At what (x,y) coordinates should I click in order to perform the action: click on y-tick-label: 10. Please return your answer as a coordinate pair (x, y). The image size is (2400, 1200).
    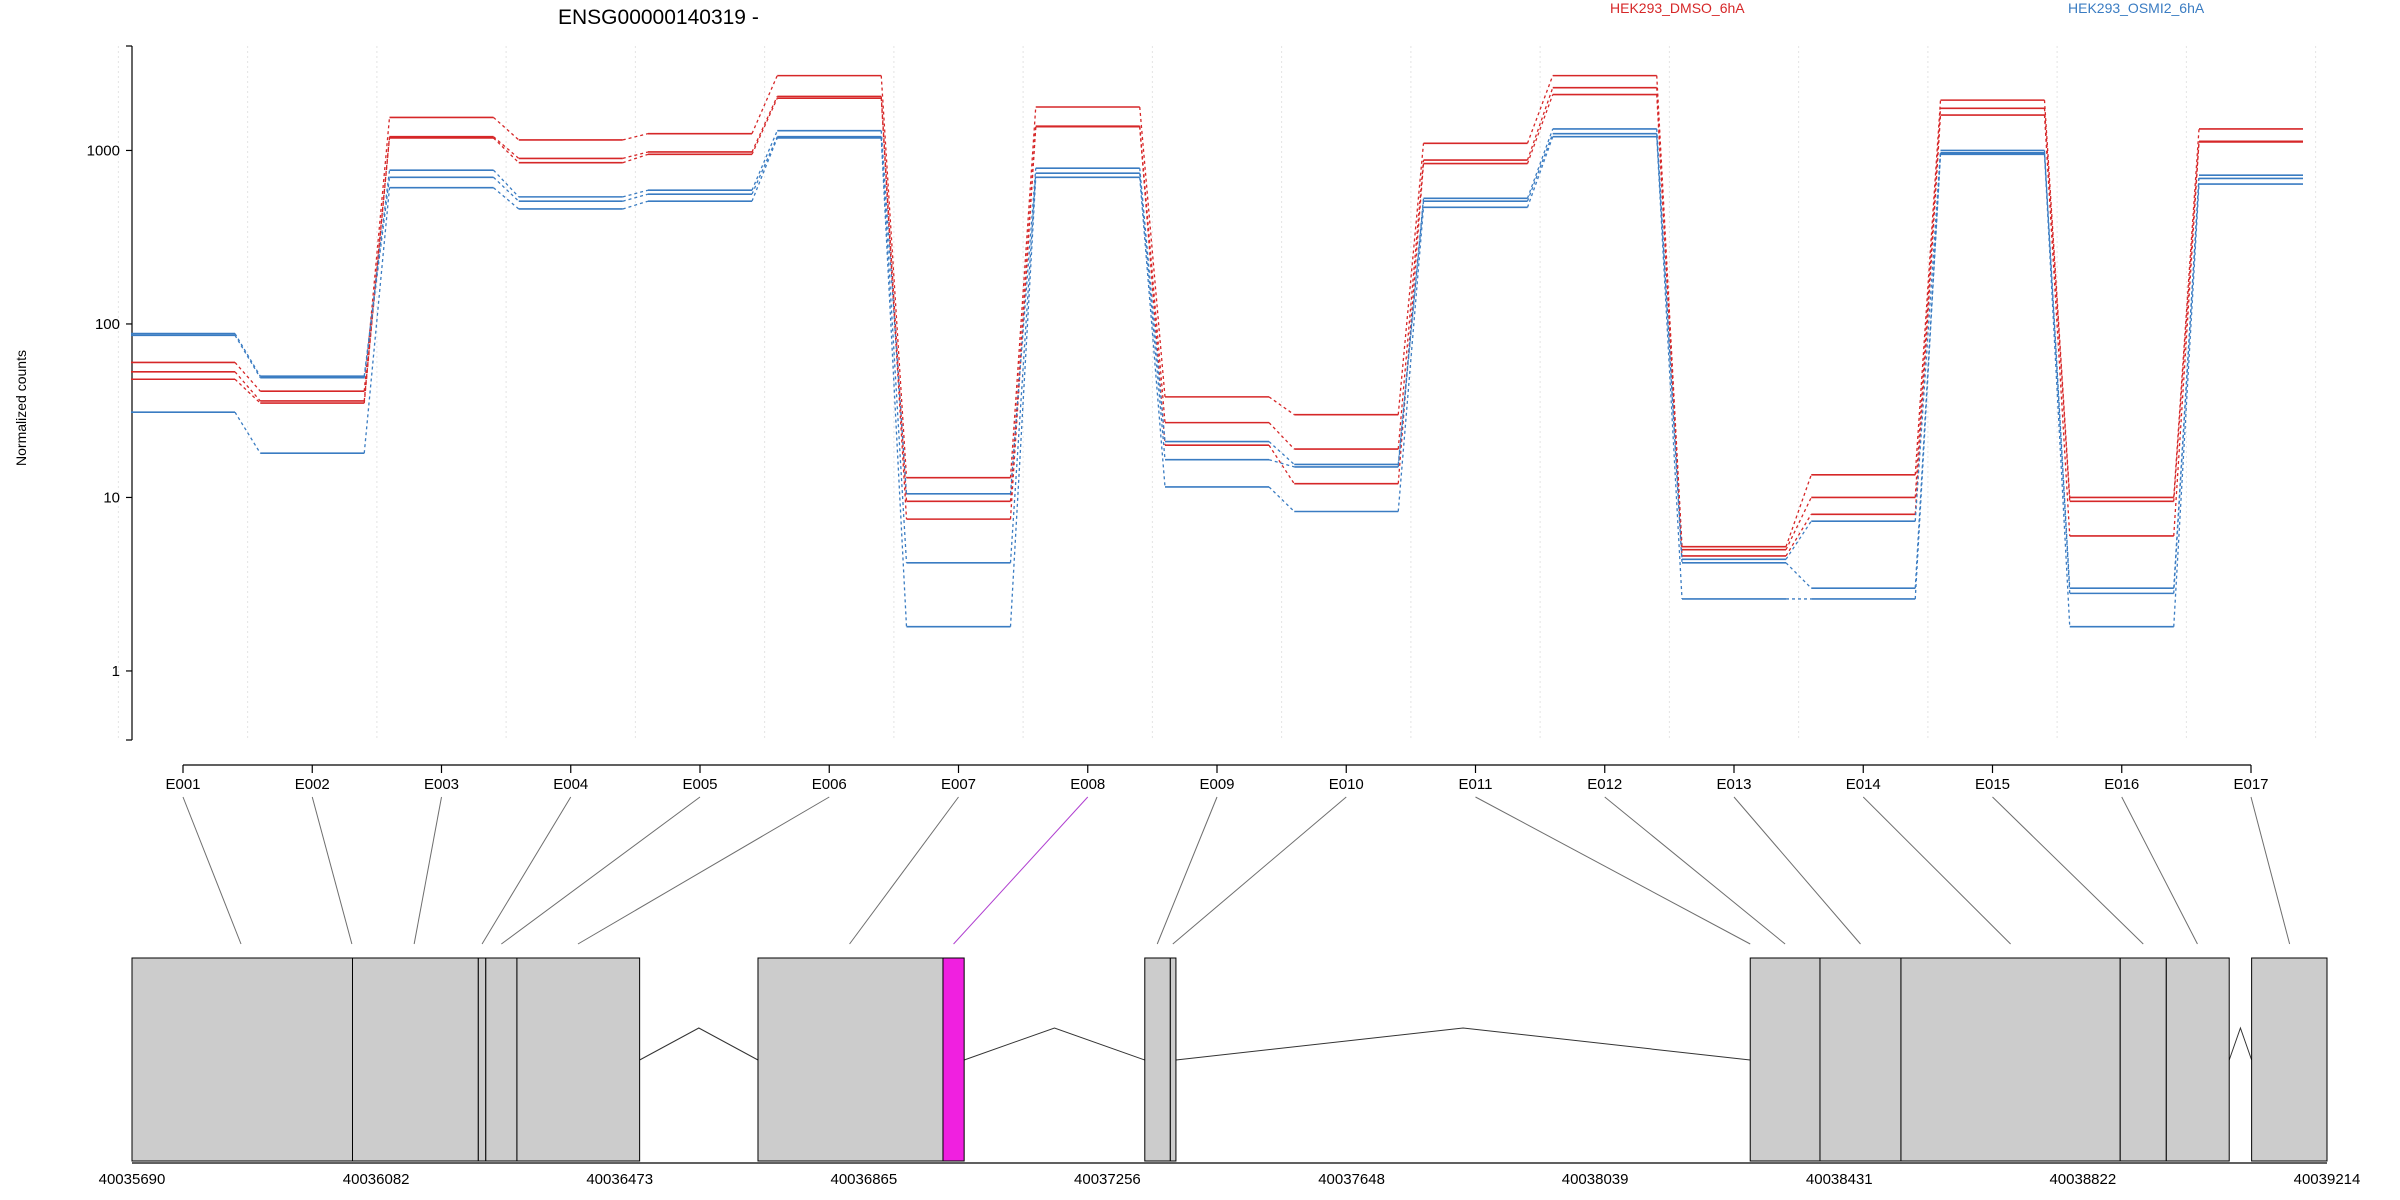
    Looking at the image, I should click on (111, 497).